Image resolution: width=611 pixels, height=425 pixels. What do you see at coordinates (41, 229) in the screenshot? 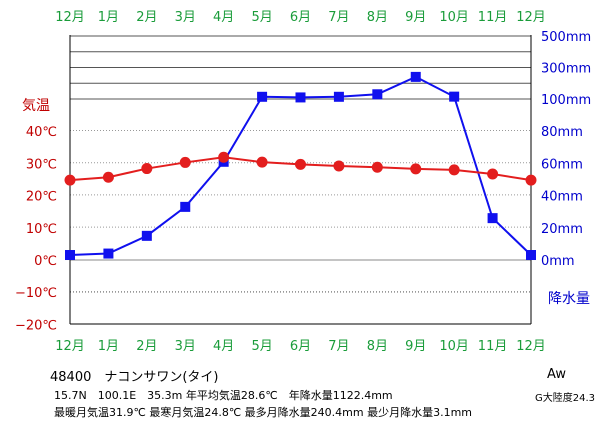
I see `temperature-tick-label: 10℃` at bounding box center [41, 229].